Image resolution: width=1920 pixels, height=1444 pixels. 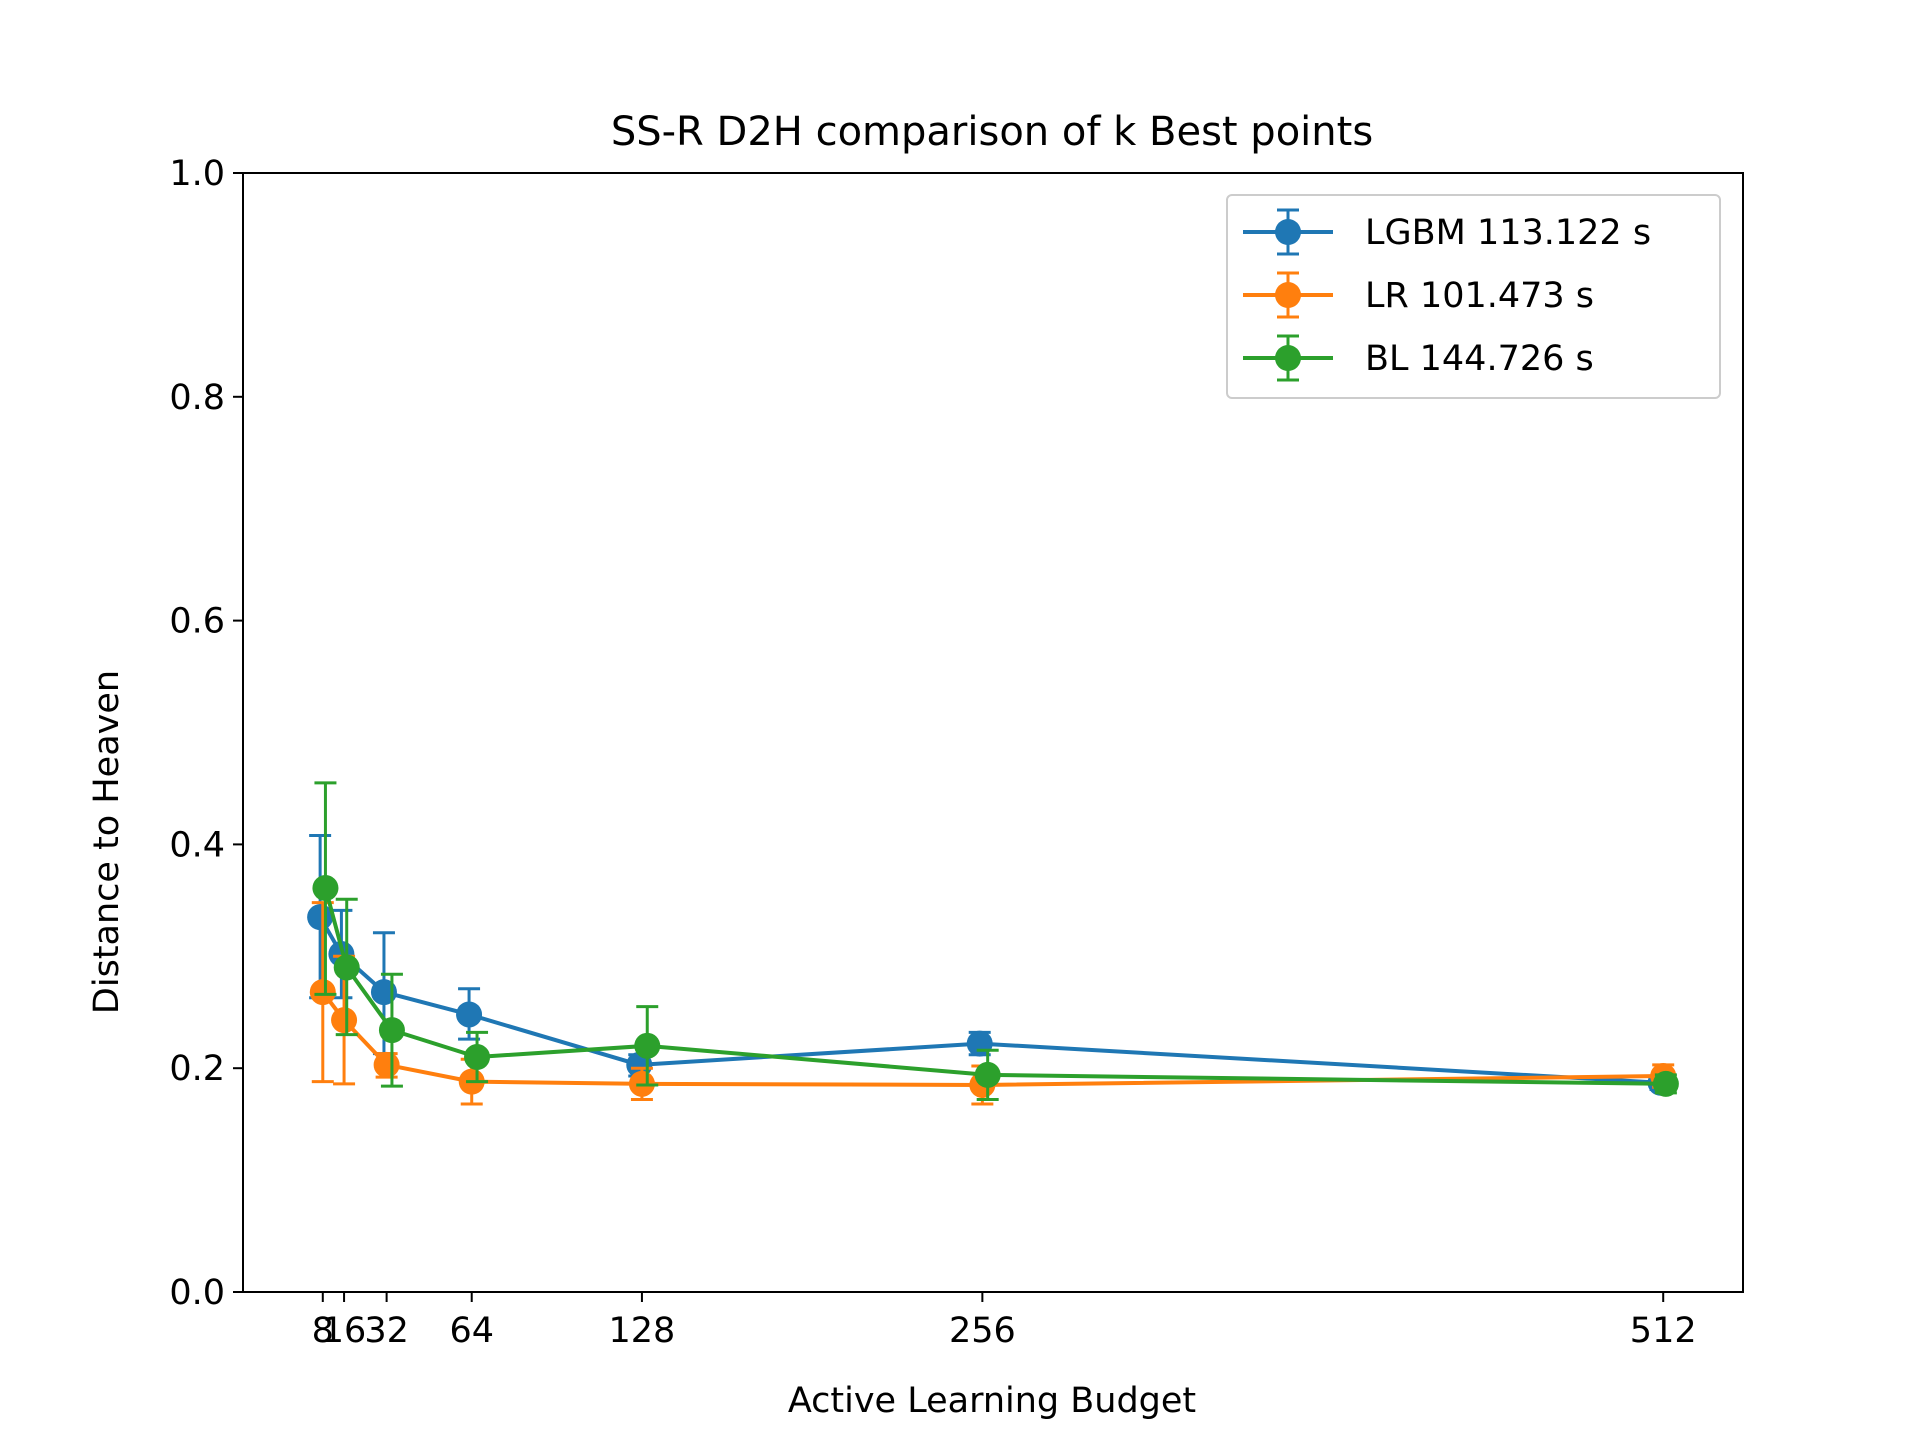 I want to click on y-tick-label: 0.0, so click(x=197, y=1293).